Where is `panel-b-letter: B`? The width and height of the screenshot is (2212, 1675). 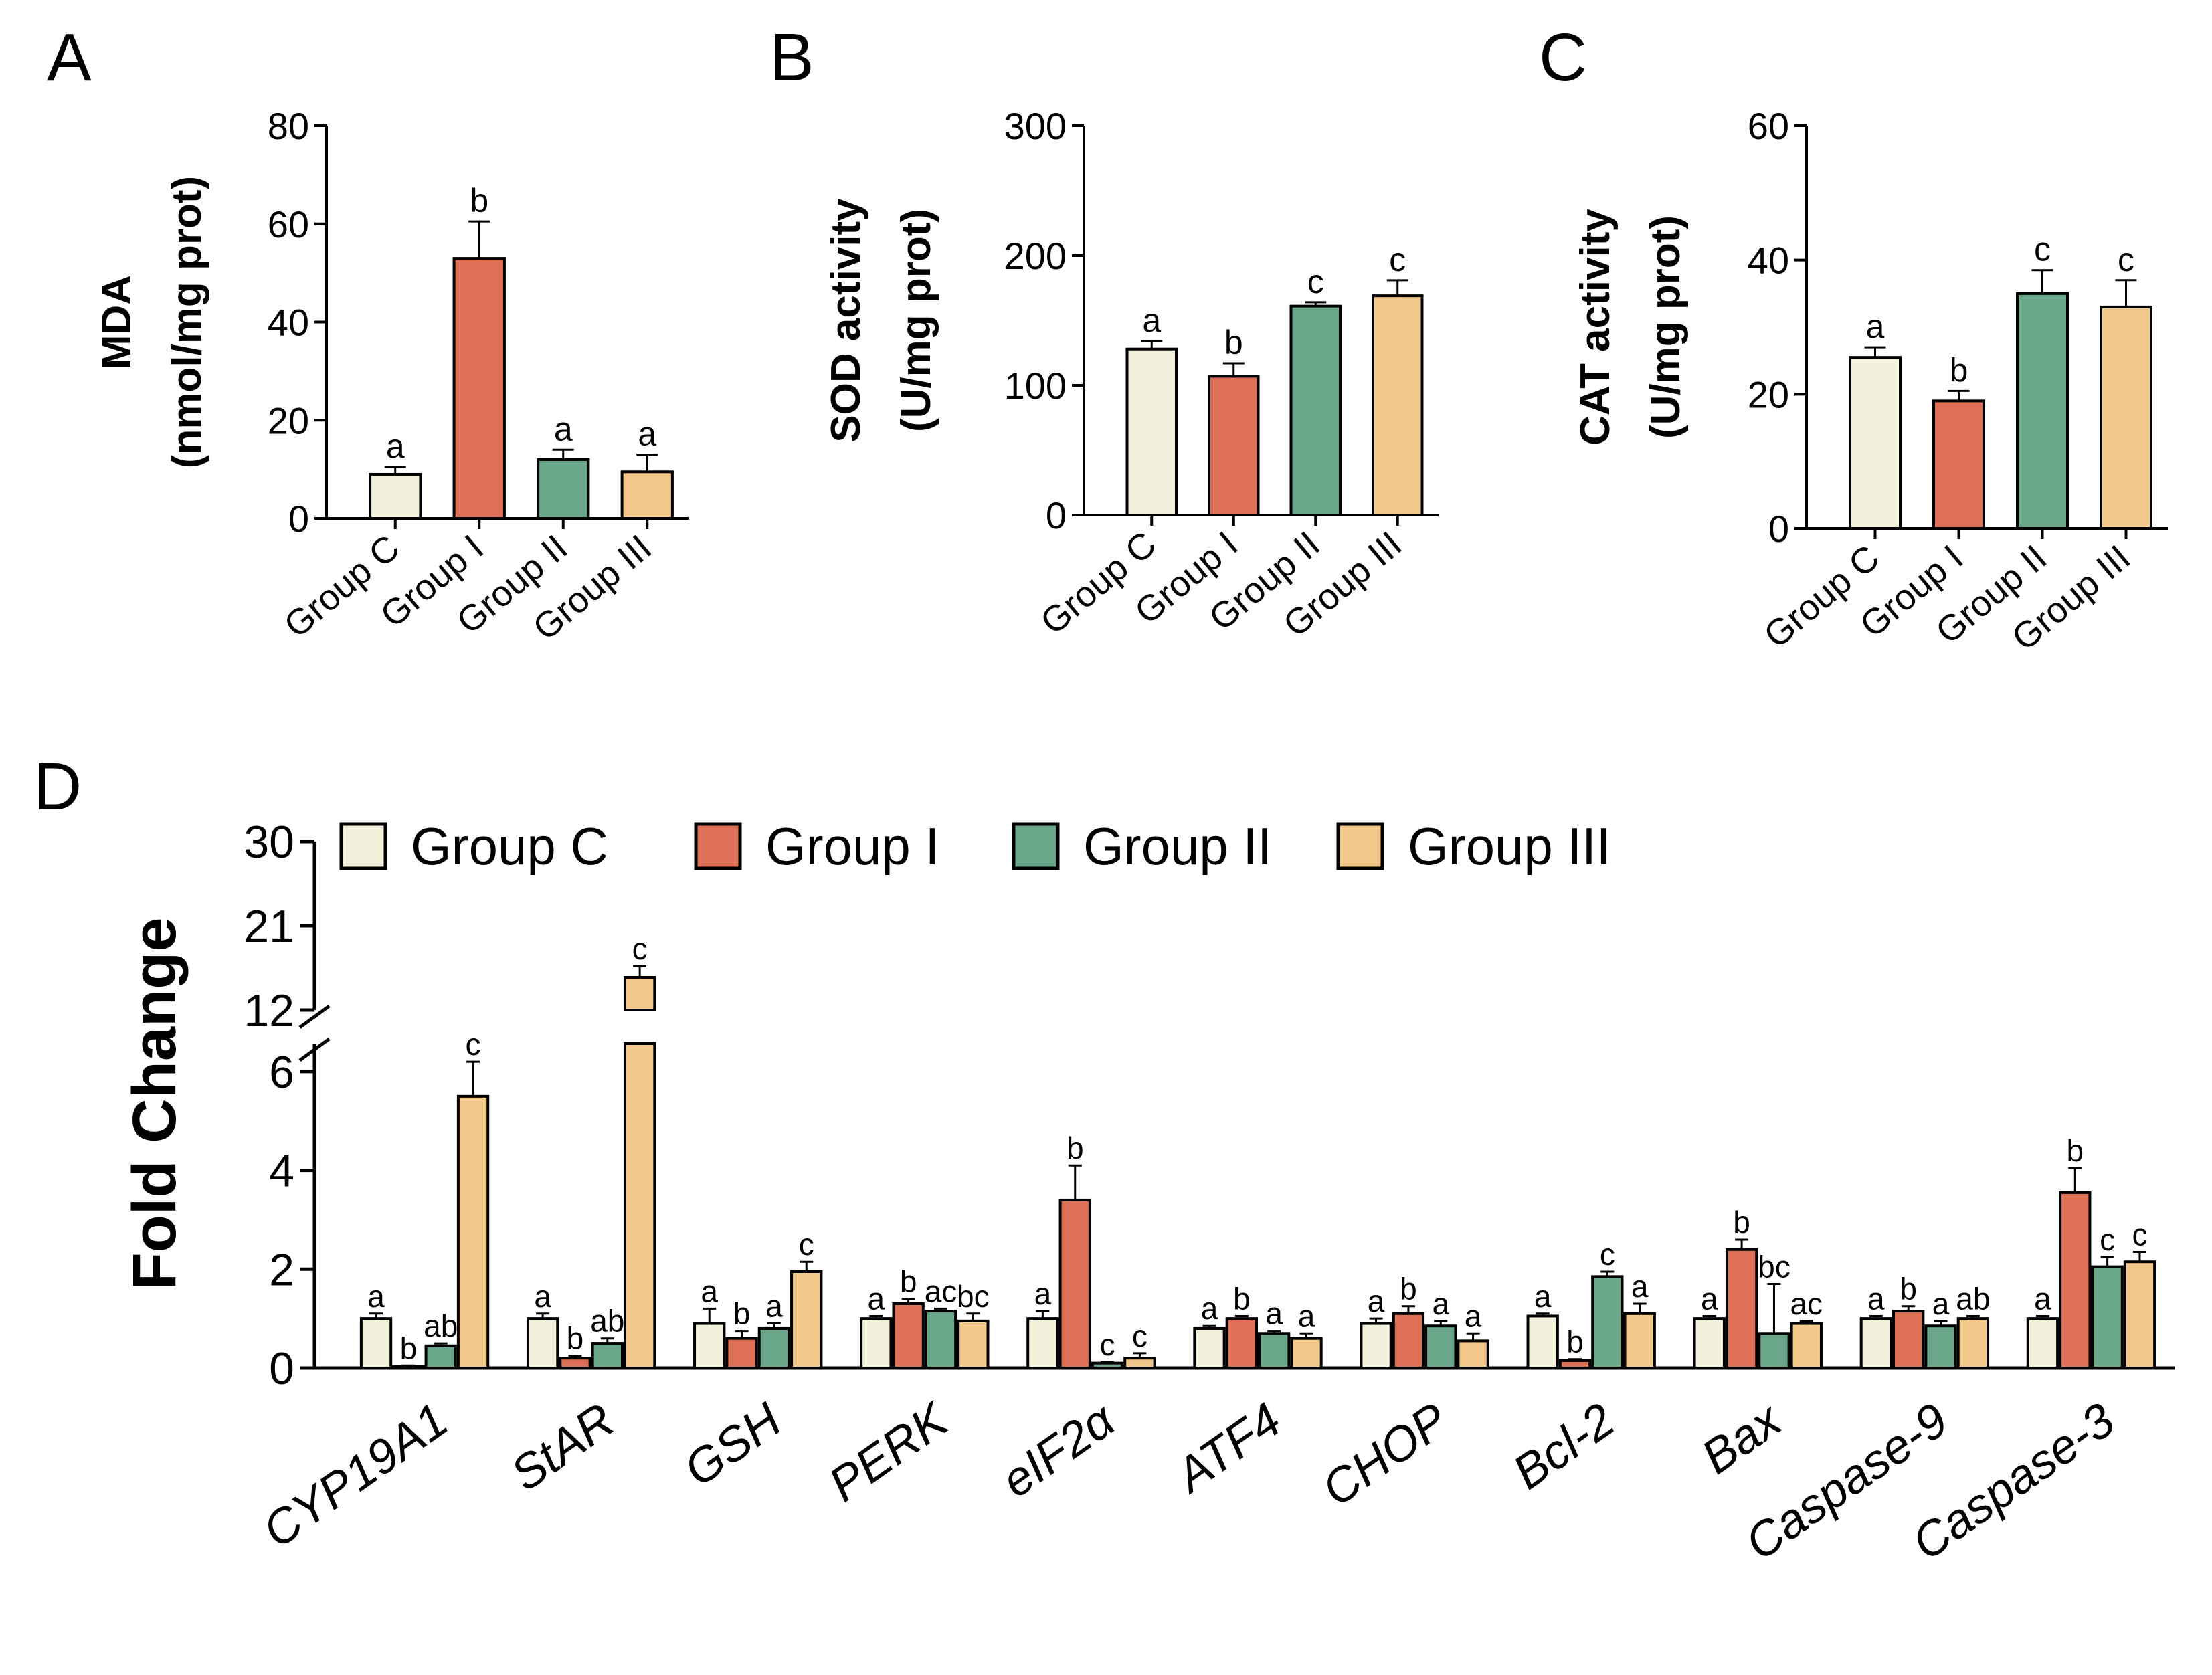 panel-b-letter: B is located at coordinates (792, 58).